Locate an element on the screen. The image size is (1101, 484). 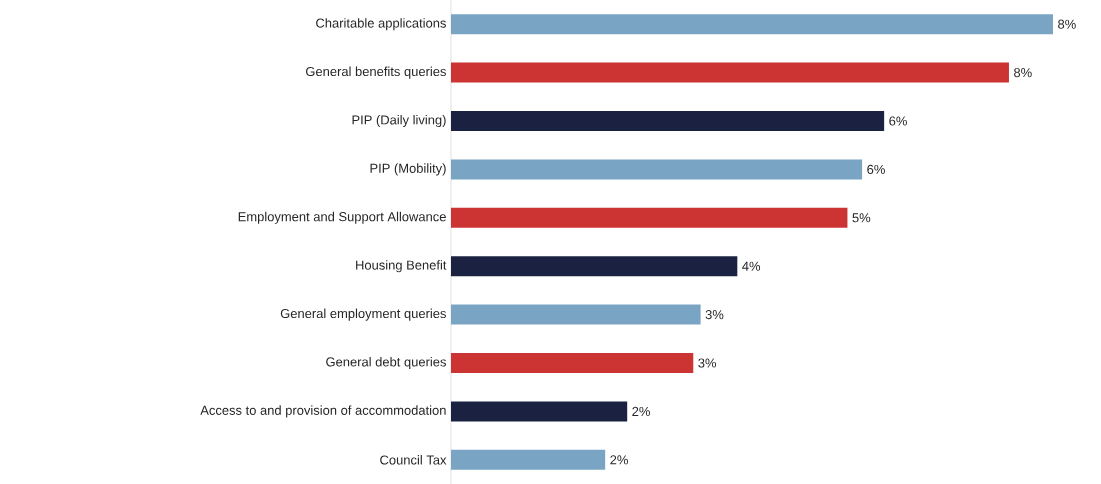
y-tick-label: General employment queries is located at coordinates (363, 314).